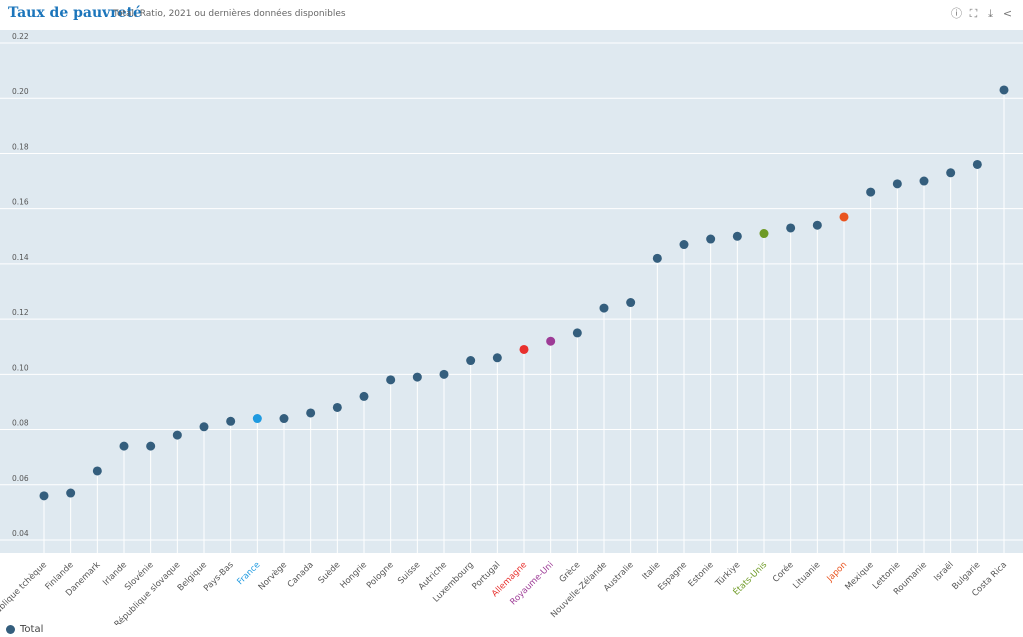 Image resolution: width=1023 pixels, height=637 pixels. What do you see at coordinates (257, 419) in the screenshot?
I see `data-point-france` at bounding box center [257, 419].